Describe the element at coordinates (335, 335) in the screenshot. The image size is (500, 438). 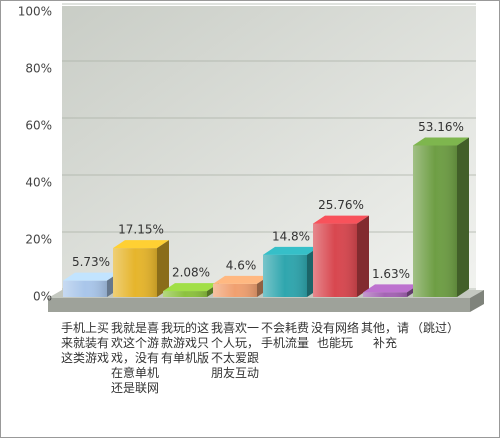
I see `x-tick-label: 没有网络也能玩` at that location.